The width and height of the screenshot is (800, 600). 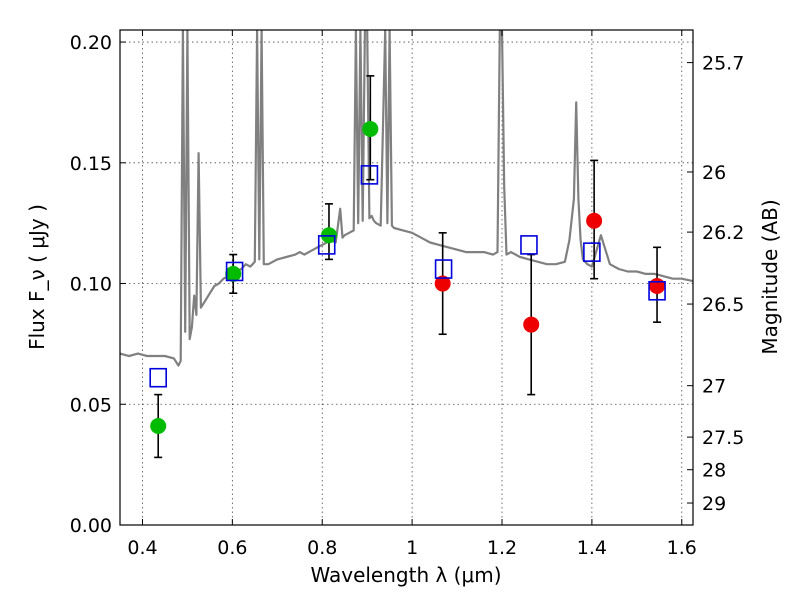 What do you see at coordinates (592, 548) in the screenshot?
I see `x-tick-label: 1.4` at bounding box center [592, 548].